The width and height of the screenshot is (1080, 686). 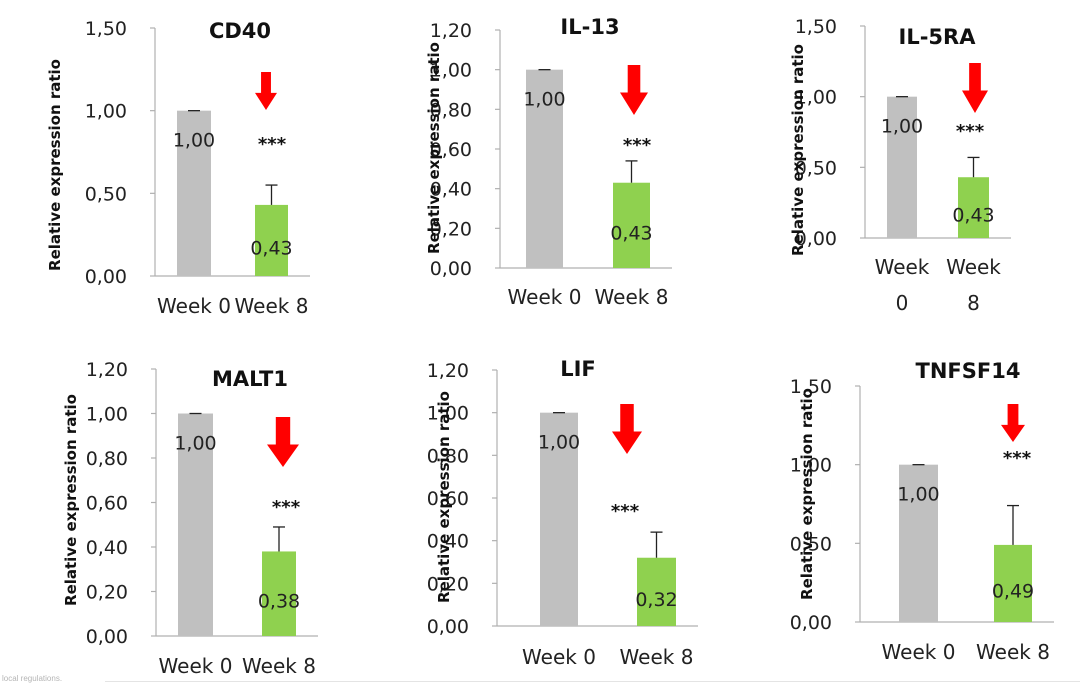 What do you see at coordinates (240, 31) in the screenshot?
I see `chart-1-title: CD40` at bounding box center [240, 31].